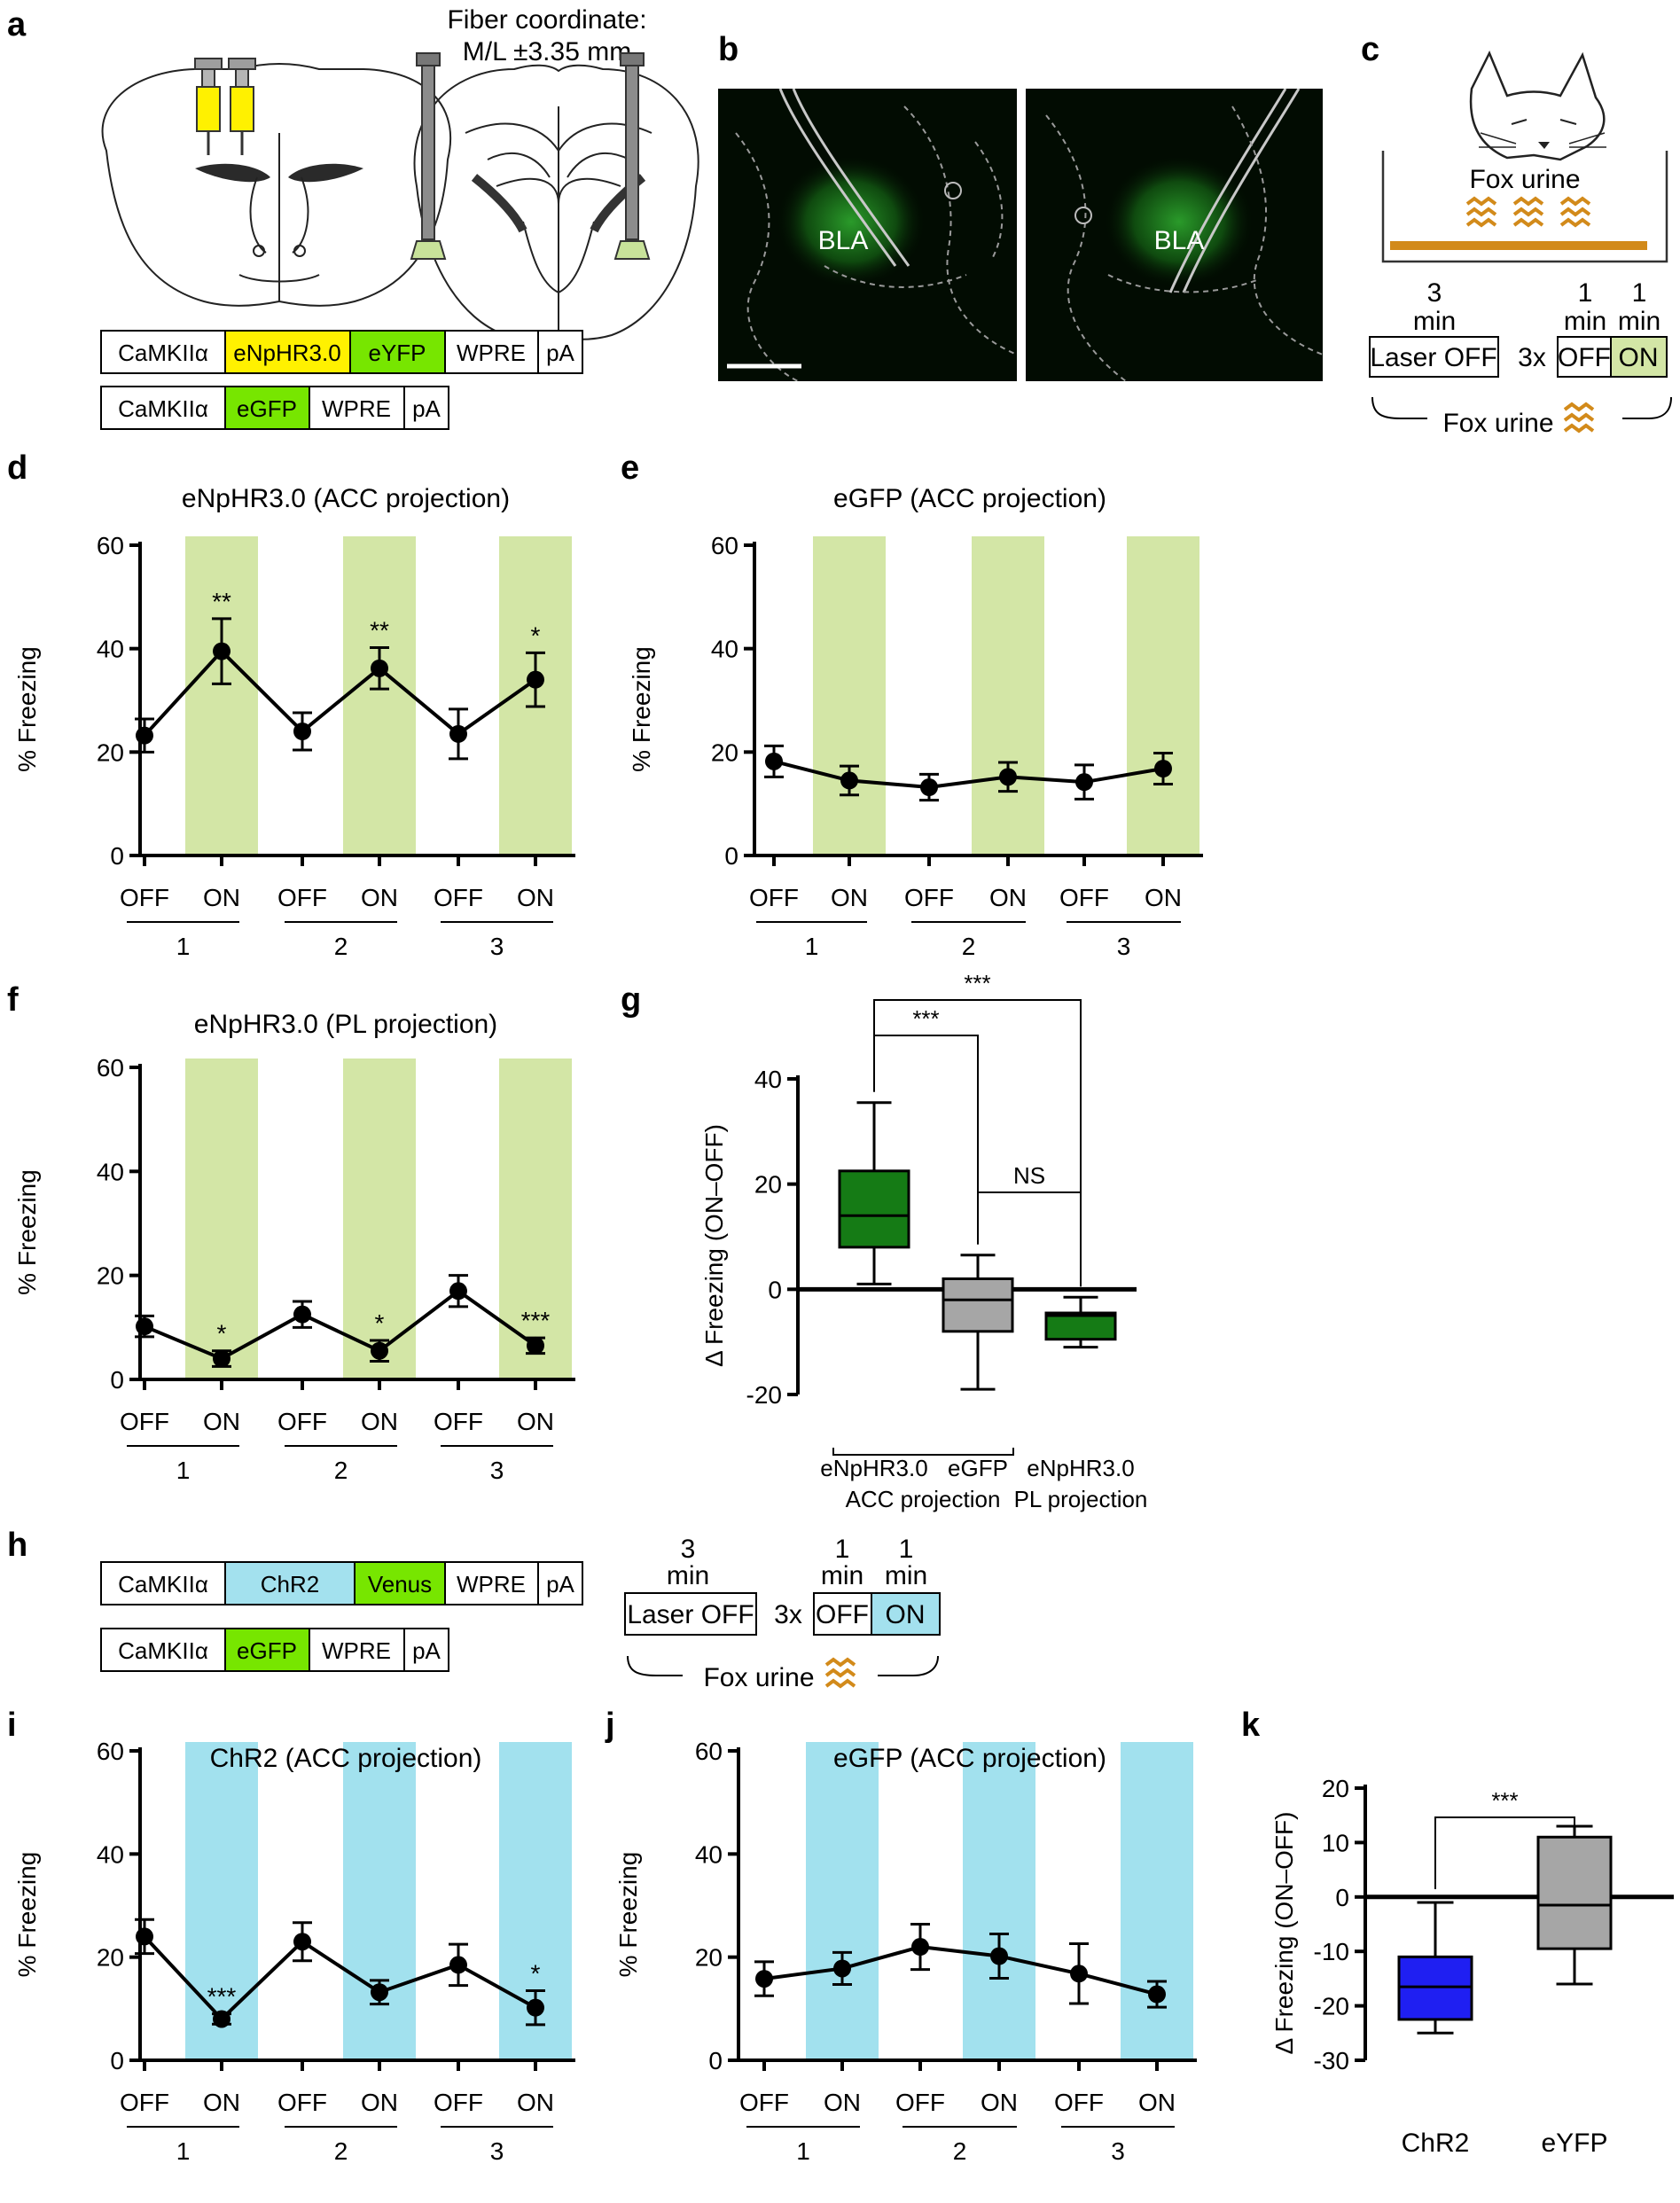 The height and width of the screenshot is (2203, 1680). Describe the element at coordinates (843, 240) in the screenshot. I see `bla-label-left: BLA` at that location.